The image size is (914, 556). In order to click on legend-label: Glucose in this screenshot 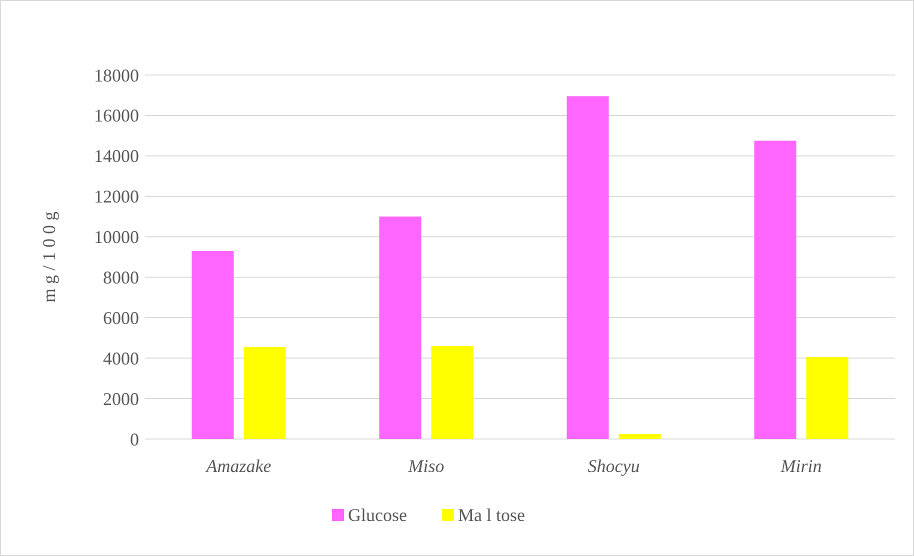, I will do `click(377, 515)`.